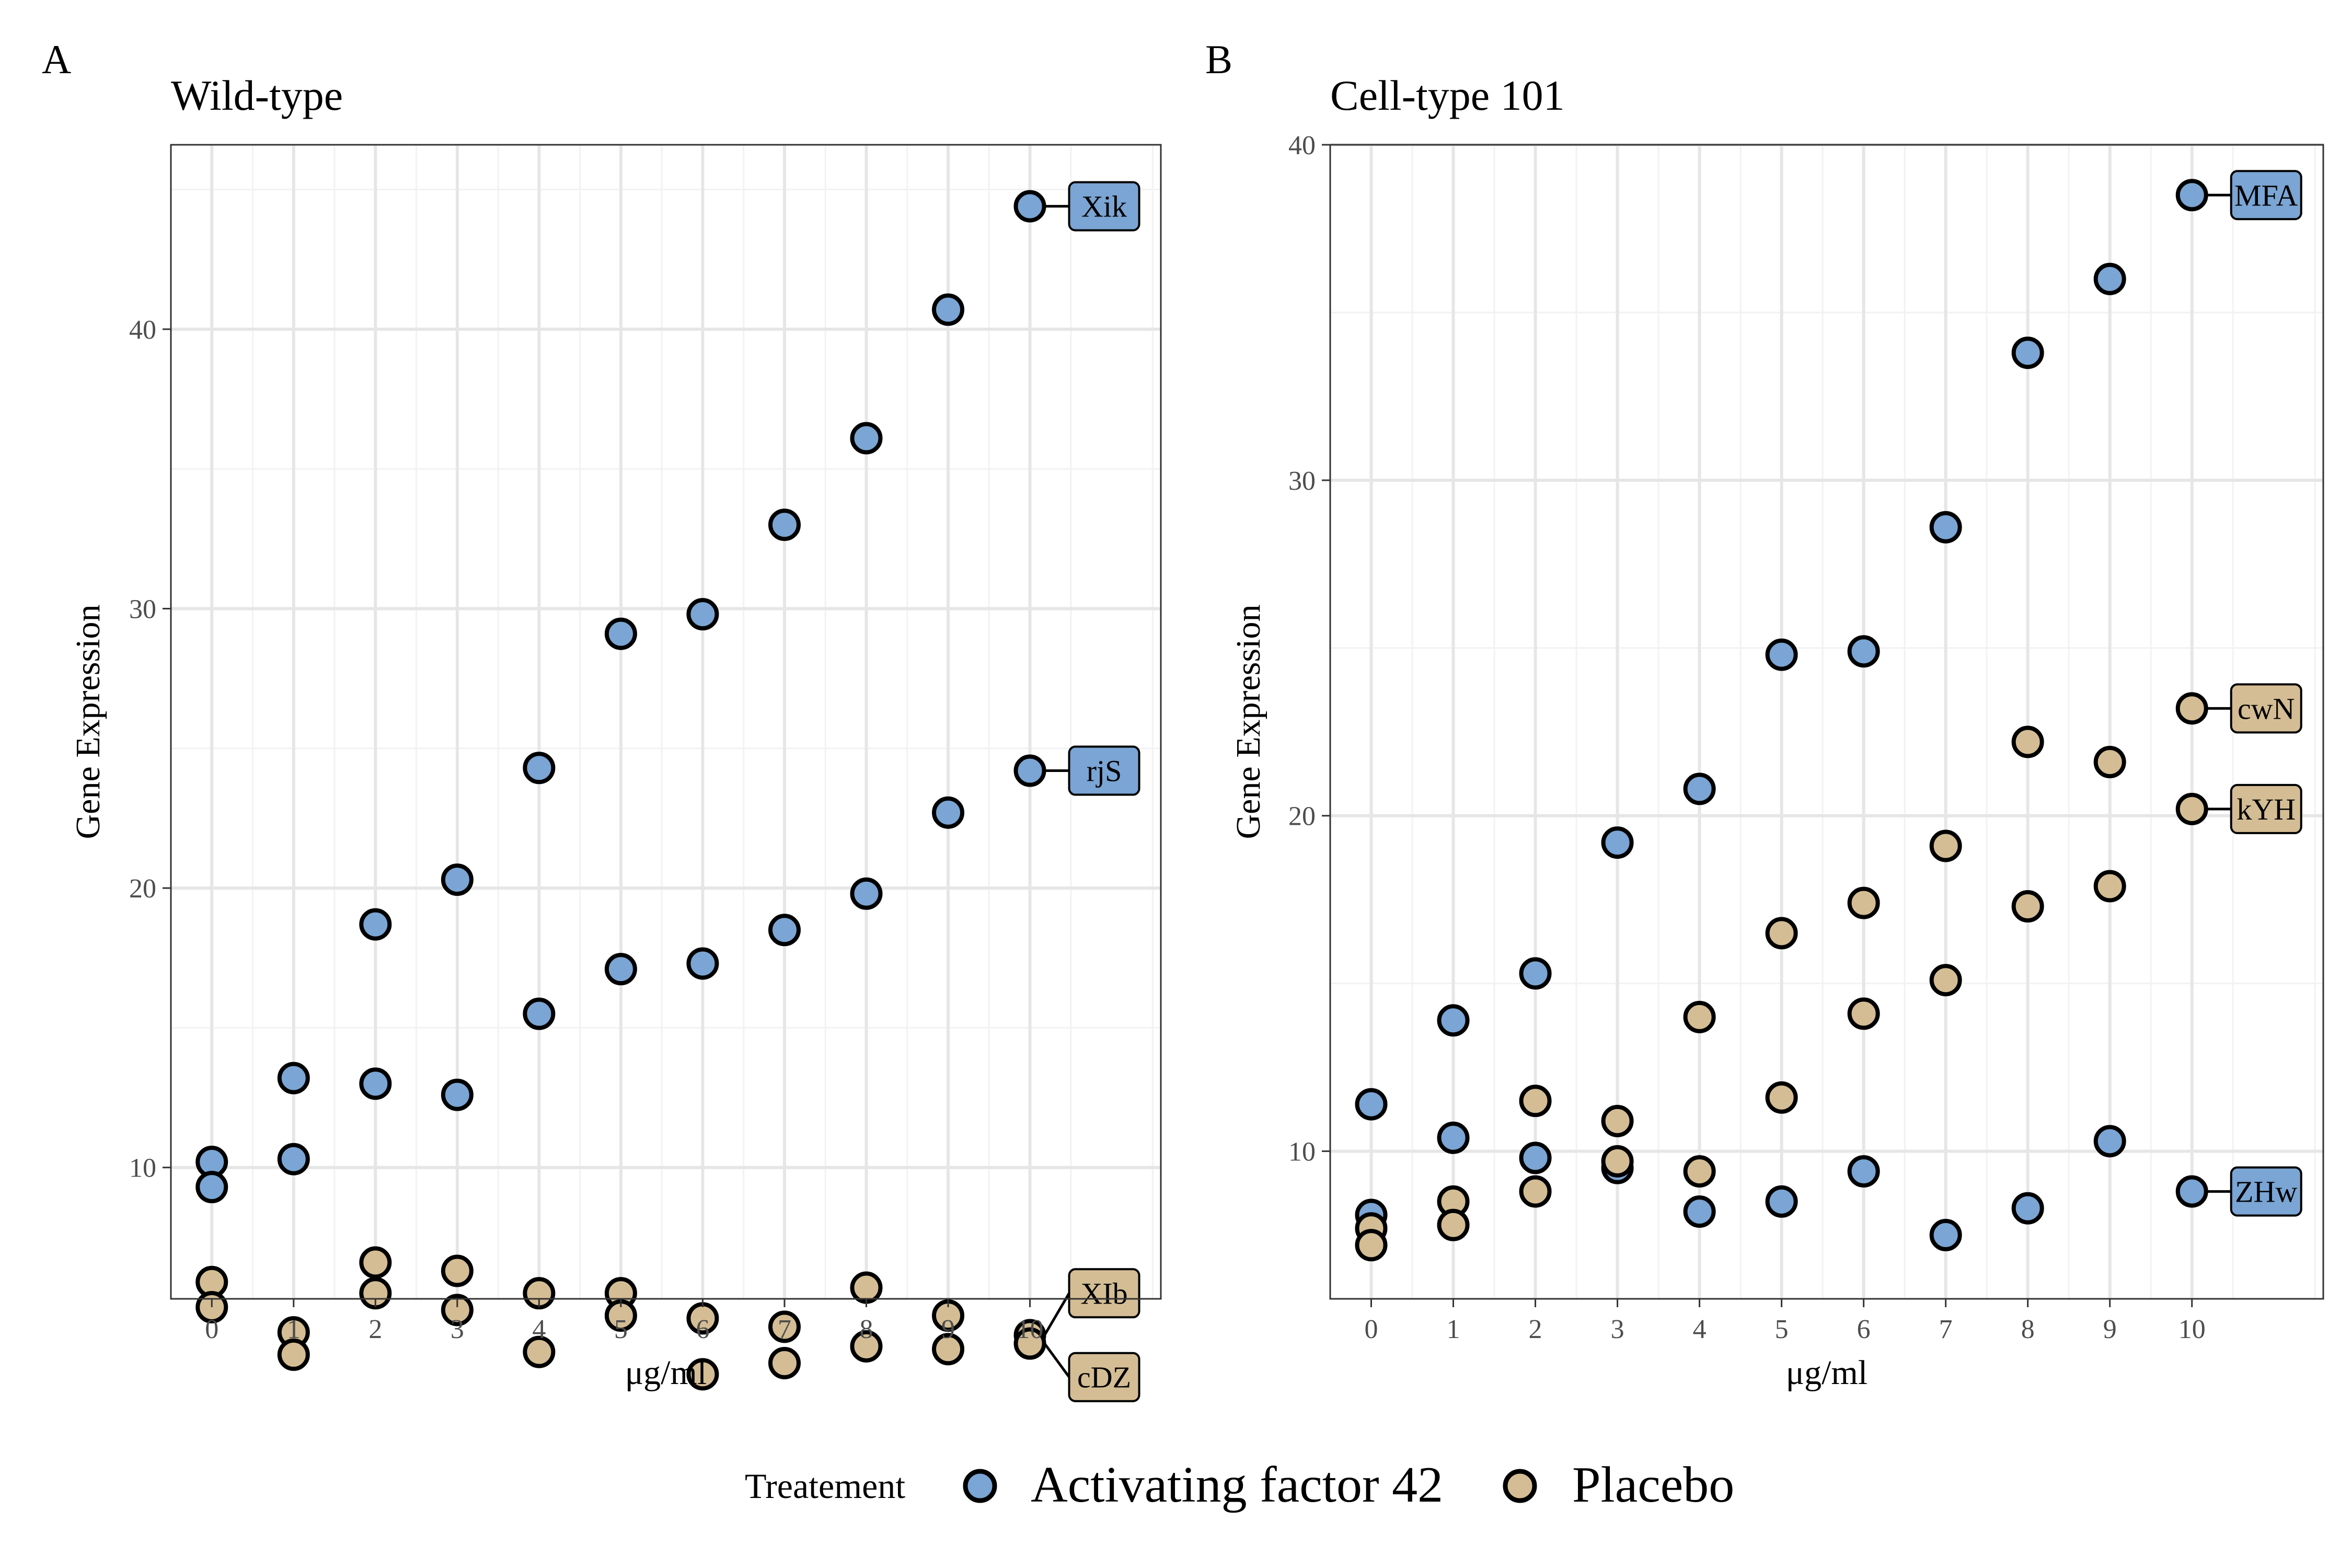 The height and width of the screenshot is (1568, 2352). What do you see at coordinates (825, 1486) in the screenshot?
I see `legend-title: Treatement` at bounding box center [825, 1486].